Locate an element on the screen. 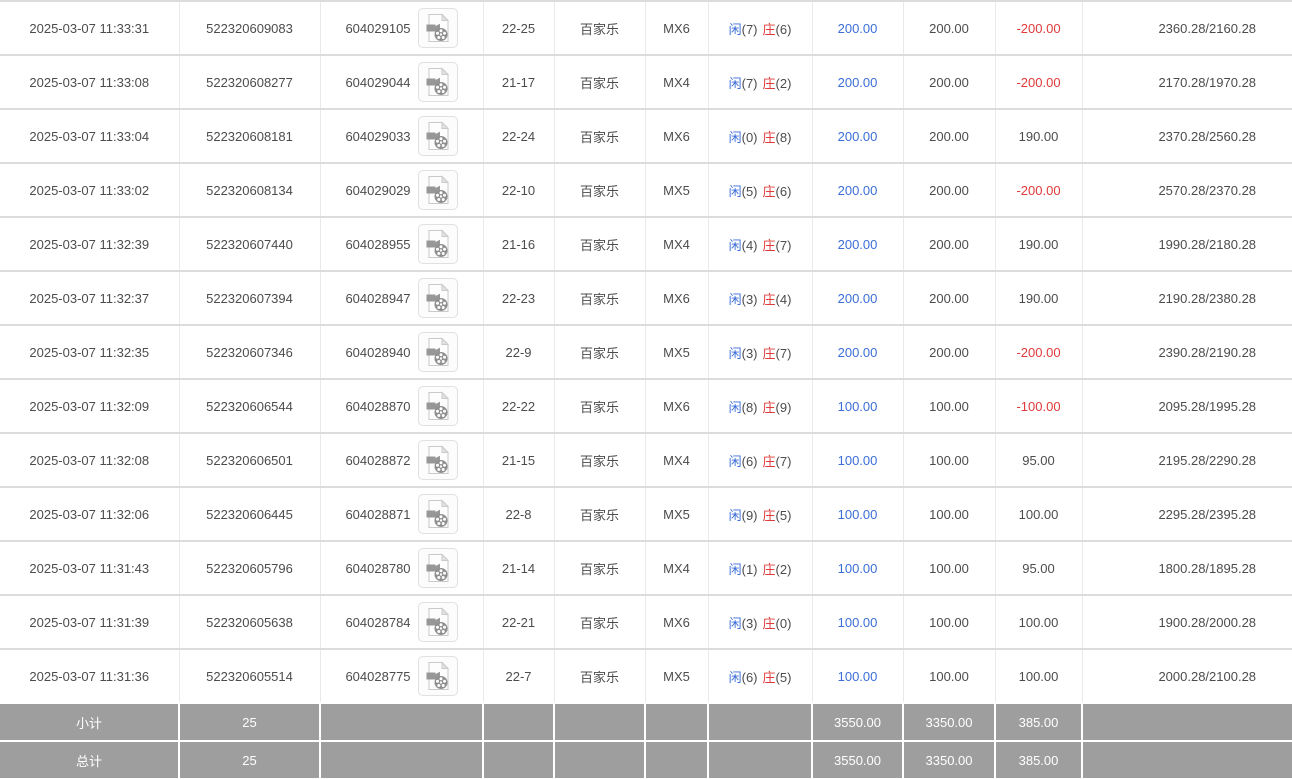 Image resolution: width=1292 pixels, height=779 pixels. cell-bet-id: 522320608277 is located at coordinates (249, 81).